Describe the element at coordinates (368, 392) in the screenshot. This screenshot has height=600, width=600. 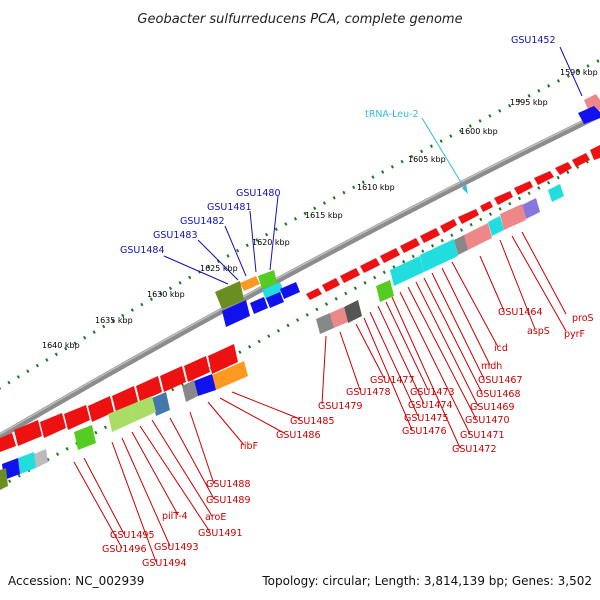
I see `gene-label: GSU1478` at that location.